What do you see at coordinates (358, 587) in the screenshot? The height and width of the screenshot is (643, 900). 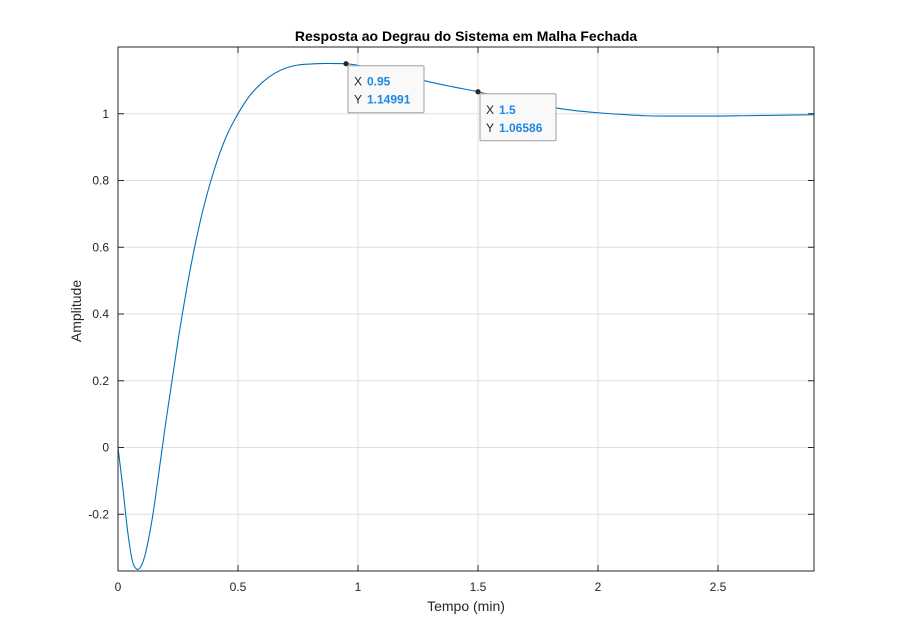 I see `x-tick-label: 1` at bounding box center [358, 587].